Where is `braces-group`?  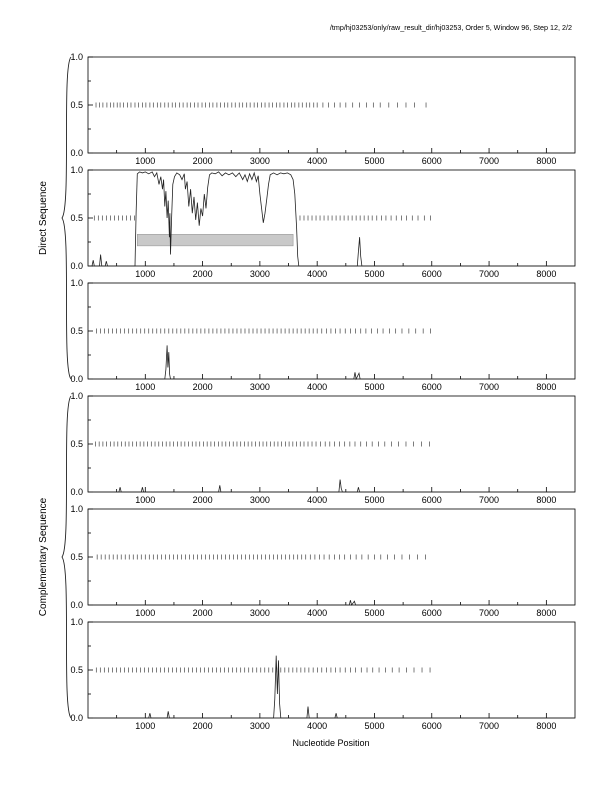
braces-group is located at coordinates (66, 387).